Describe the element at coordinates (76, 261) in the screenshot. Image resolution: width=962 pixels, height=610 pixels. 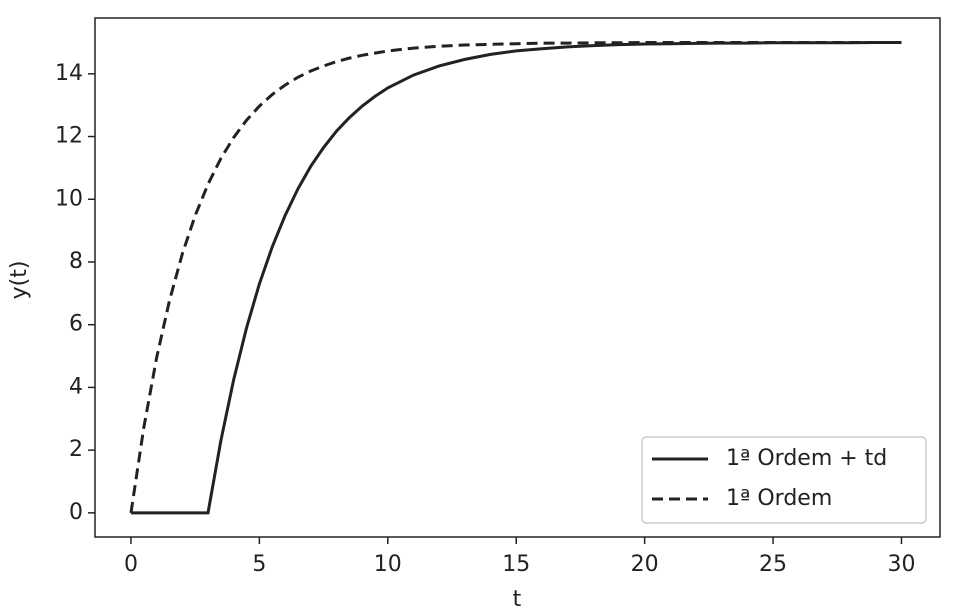
I see `y-tick-label: 8` at that location.